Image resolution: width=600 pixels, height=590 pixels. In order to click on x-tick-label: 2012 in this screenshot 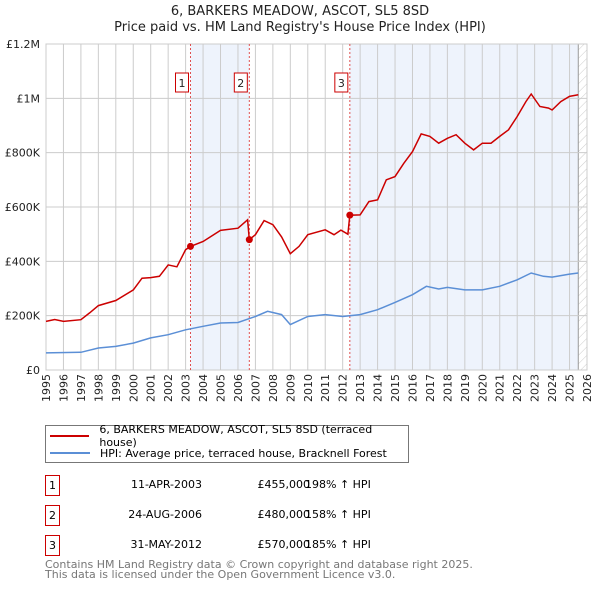, I will do `click(343, 388)`.